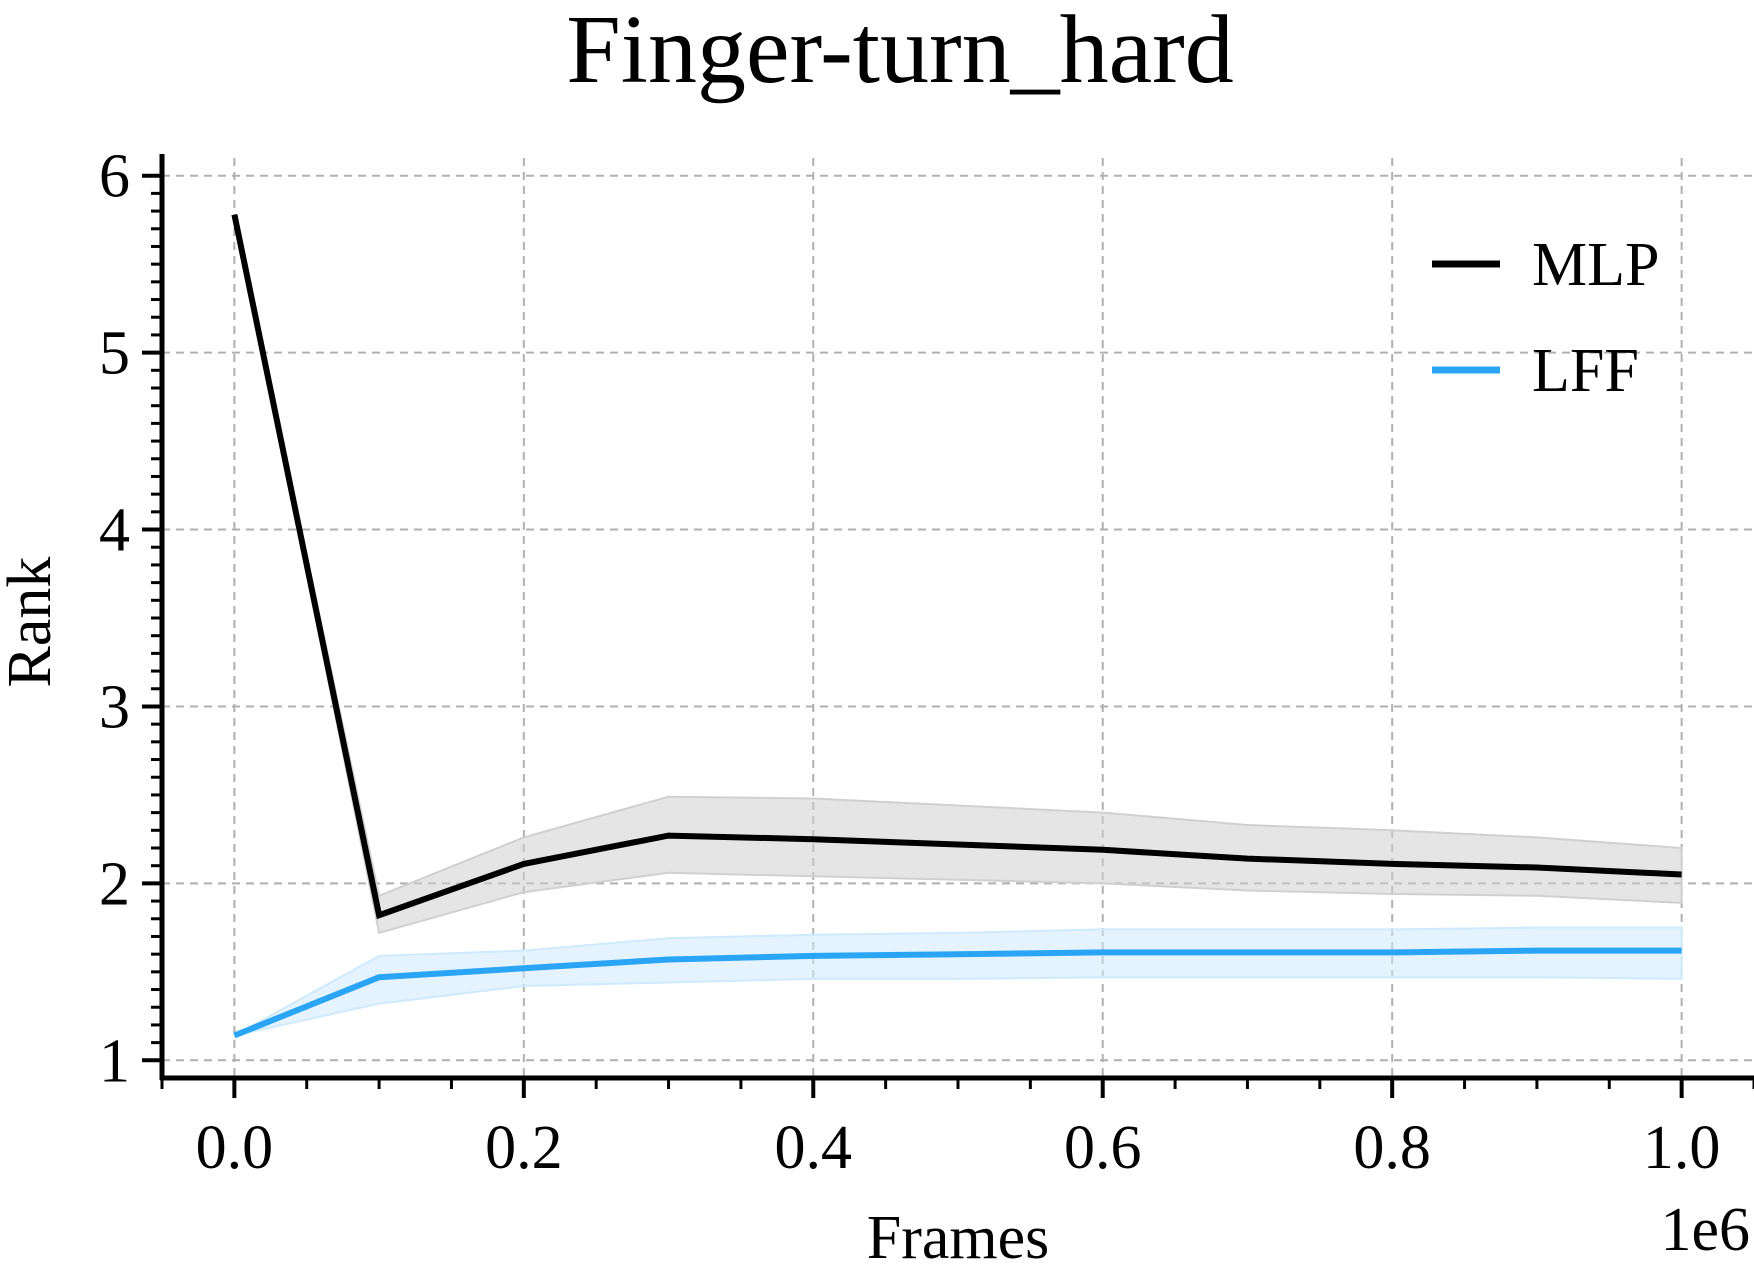  What do you see at coordinates (524, 1148) in the screenshot?
I see `x-tick-label: 0.2` at bounding box center [524, 1148].